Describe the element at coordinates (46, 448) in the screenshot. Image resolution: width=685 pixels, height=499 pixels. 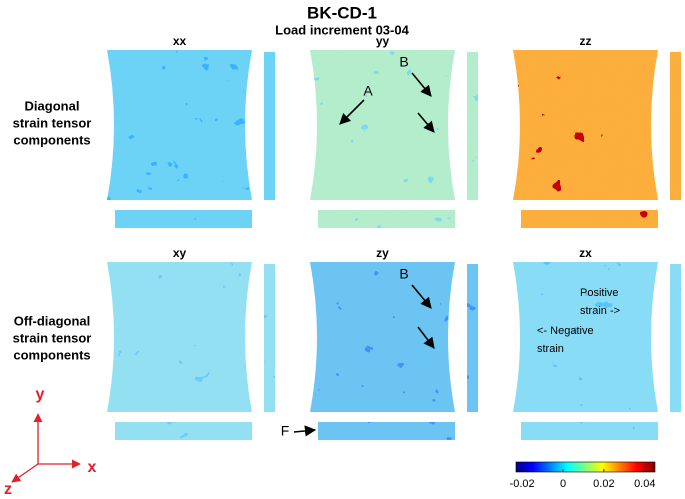
I see `axis-triad` at that location.